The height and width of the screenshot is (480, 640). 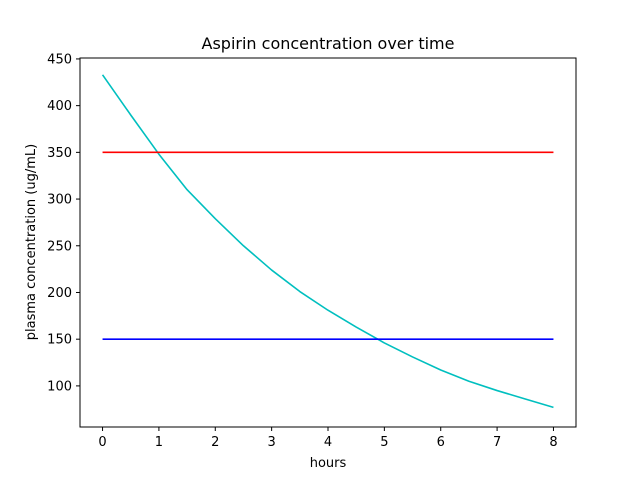 What do you see at coordinates (497, 442) in the screenshot?
I see `x-tick-label: 7` at bounding box center [497, 442].